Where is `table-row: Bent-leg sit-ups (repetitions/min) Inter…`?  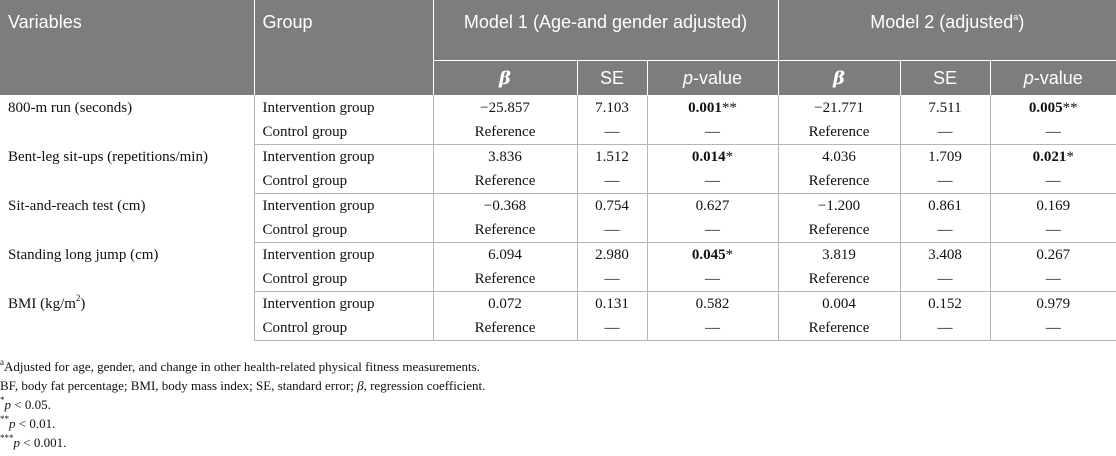
table-row: Bent-leg sit-ups (repetitions/min) Inter… is located at coordinates (558, 169).